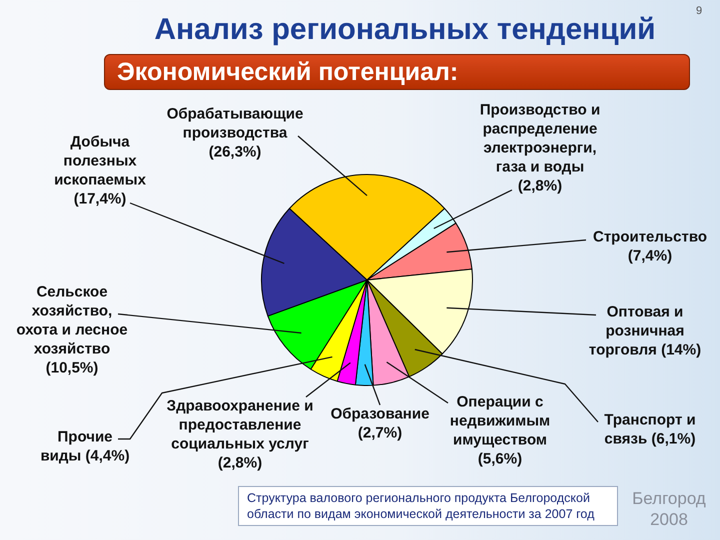 The image size is (720, 540). What do you see at coordinates (699, 11) in the screenshot?
I see `text: 9` at bounding box center [699, 11].